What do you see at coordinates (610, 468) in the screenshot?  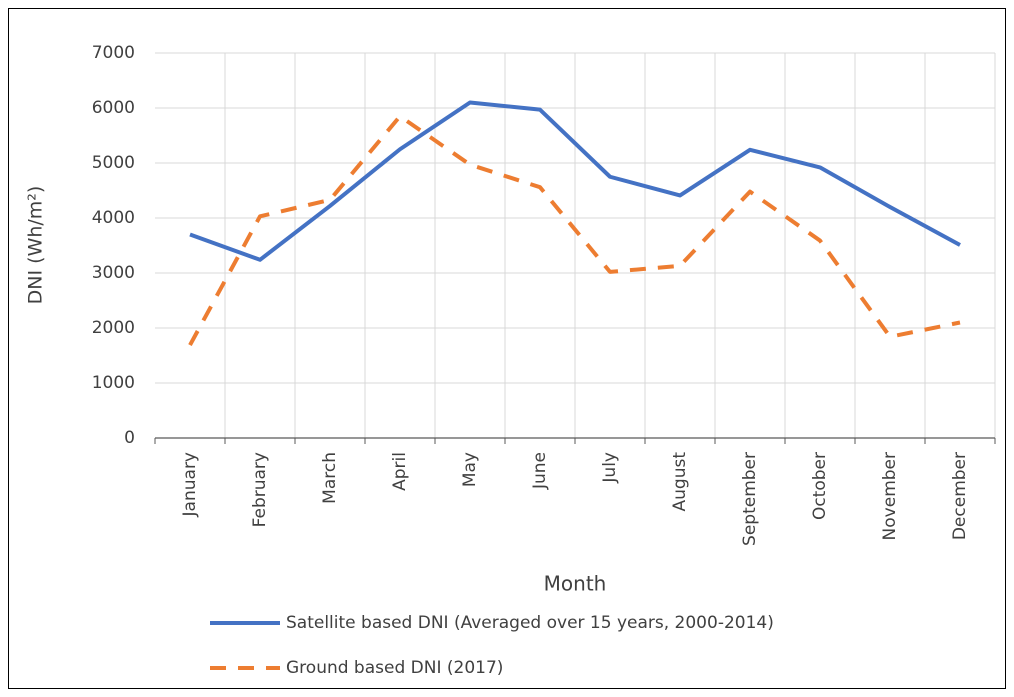 I see `x-tick-label: July` at bounding box center [610, 468].